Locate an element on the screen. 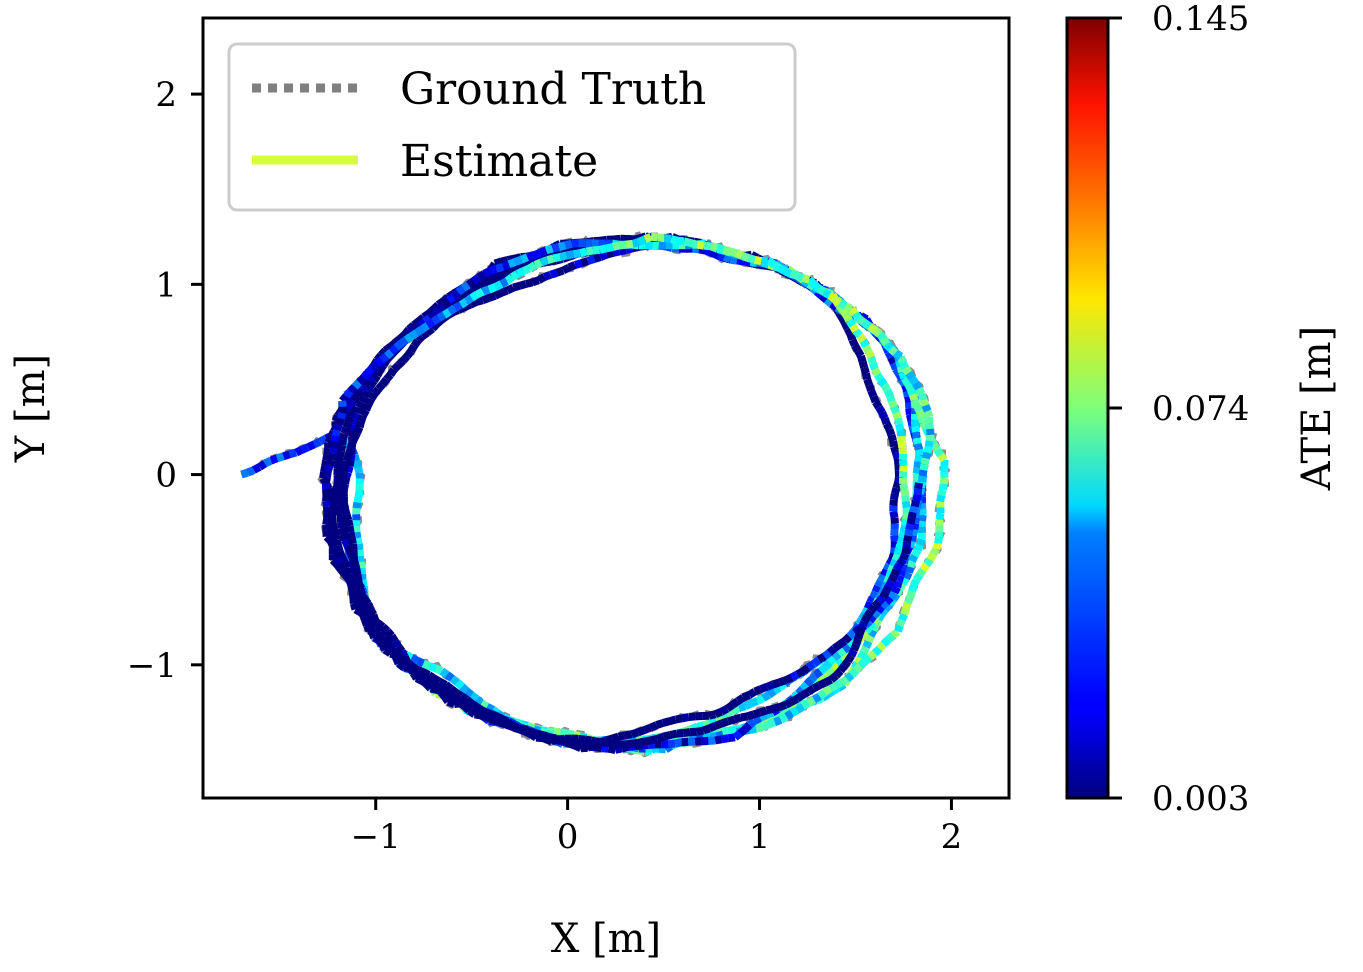 The image size is (1363, 972). x-axis-label: X [m] is located at coordinates (606, 939).